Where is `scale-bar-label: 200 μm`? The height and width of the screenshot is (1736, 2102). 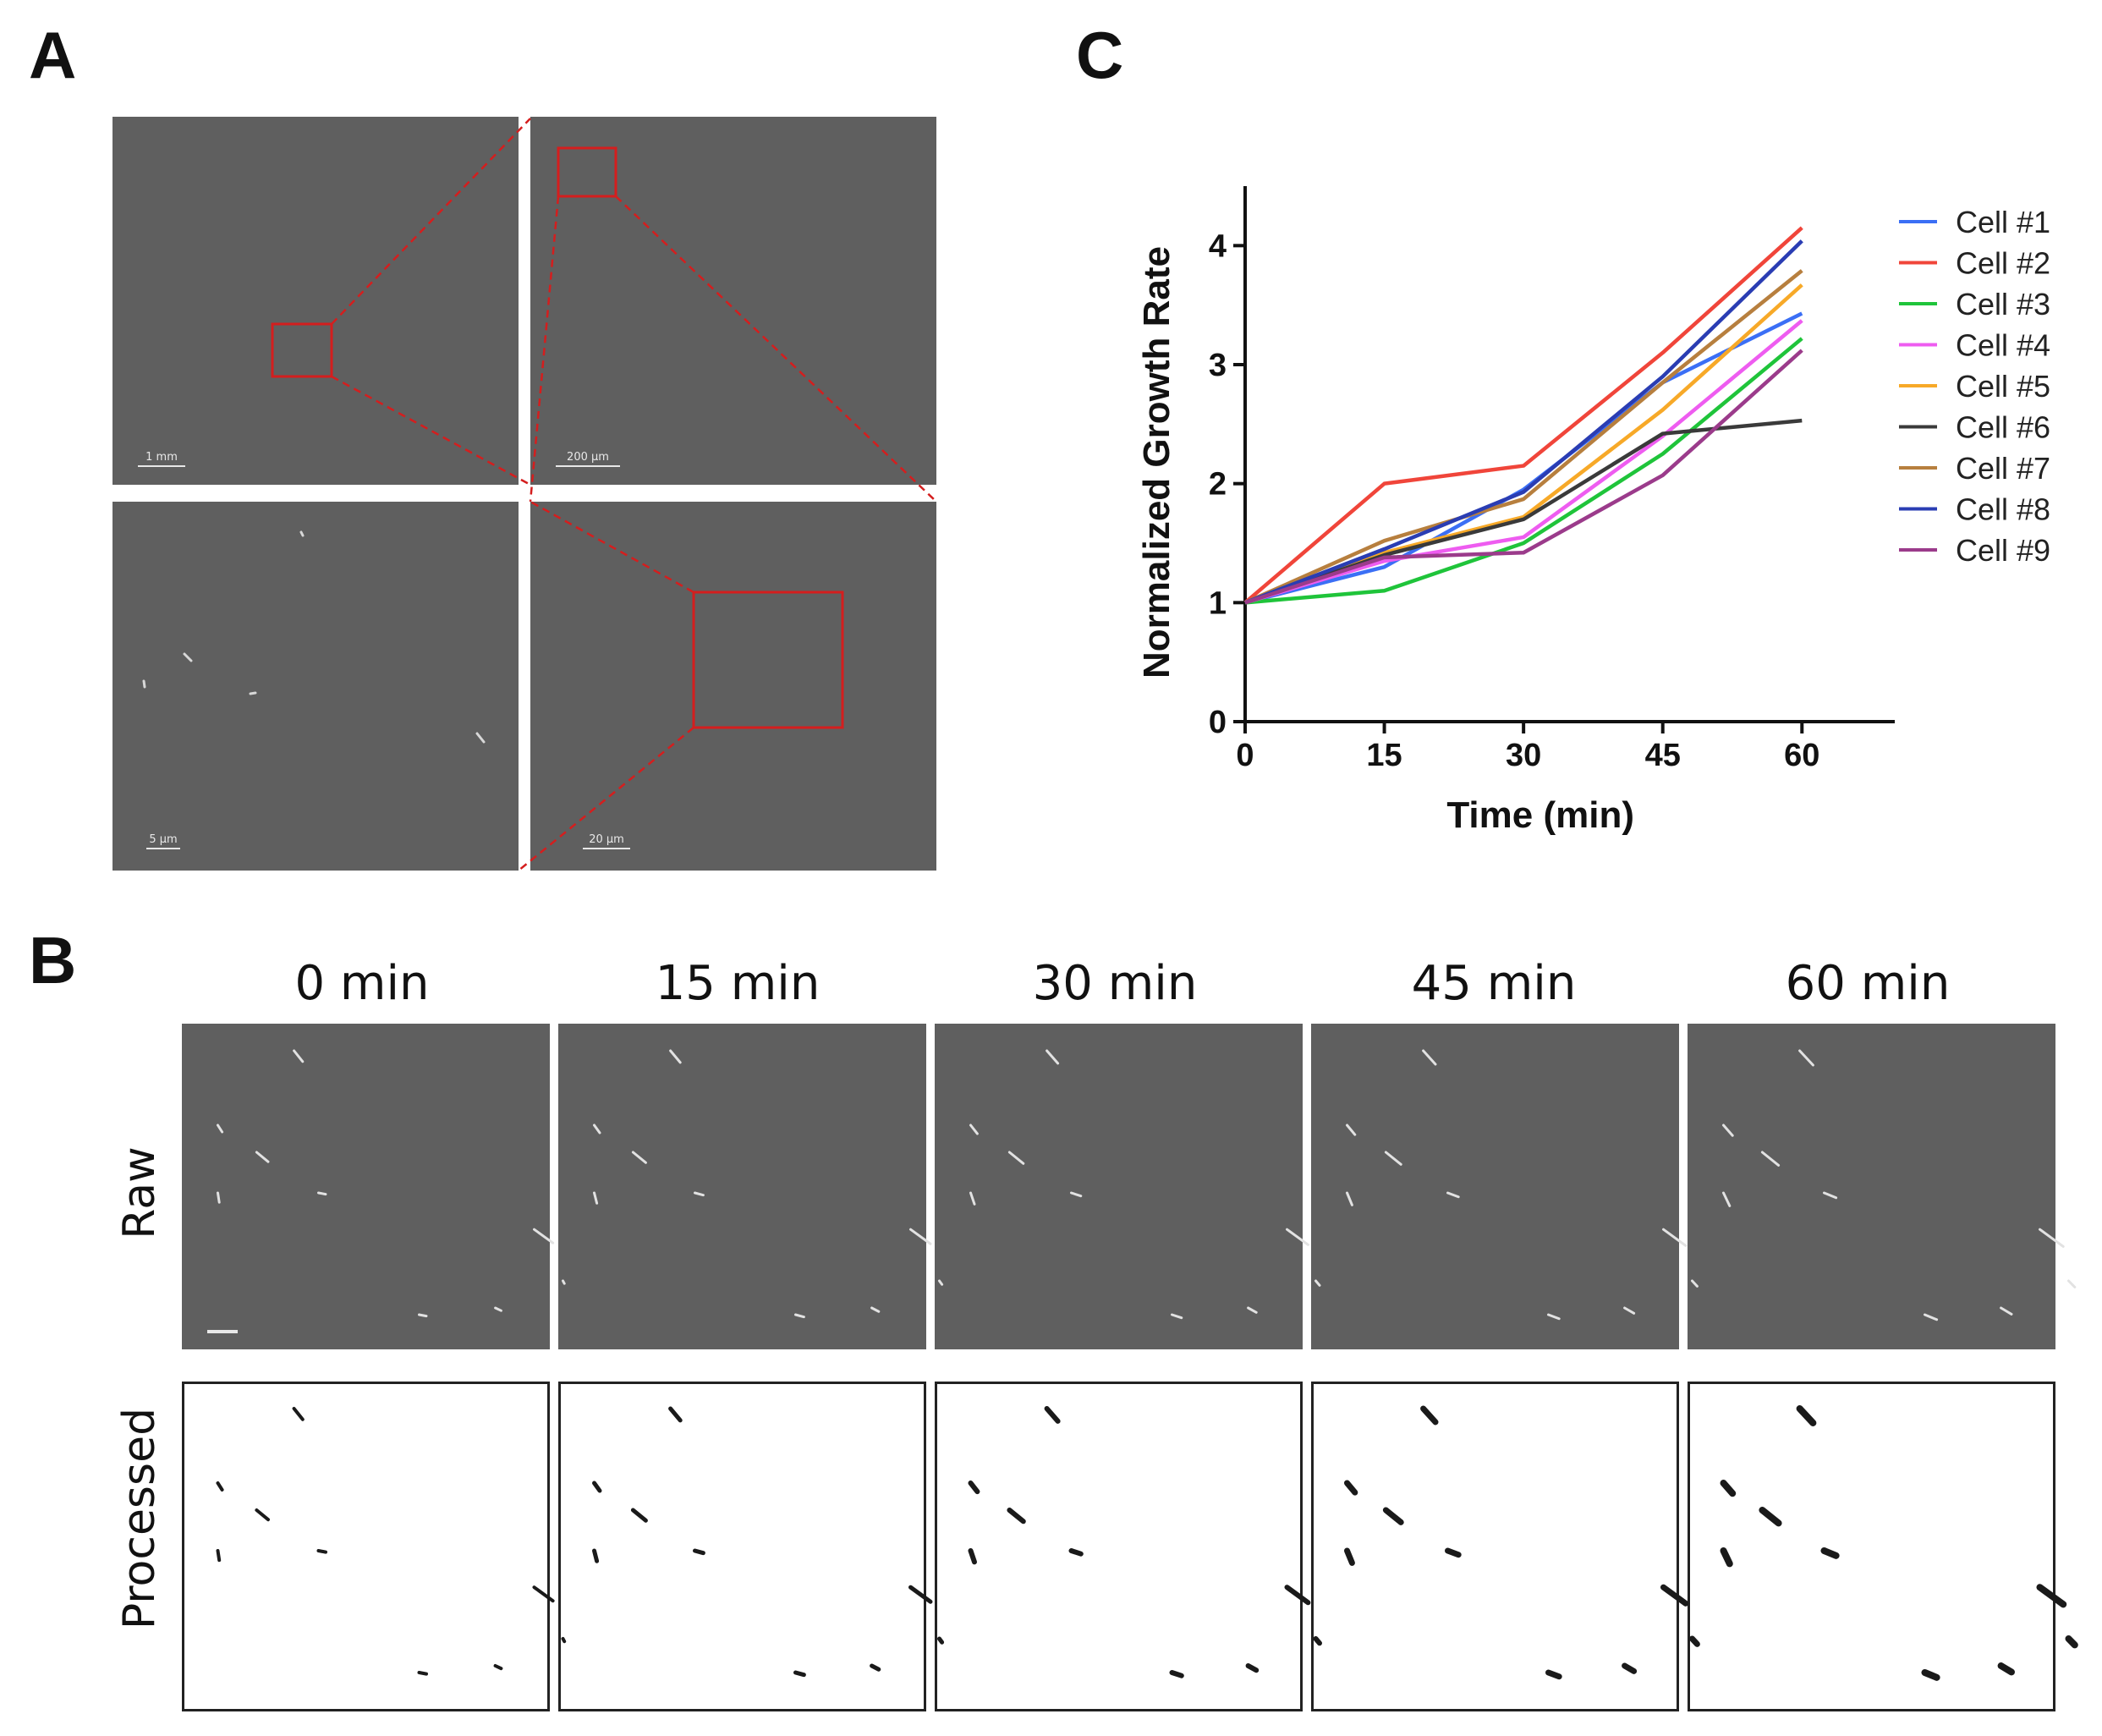 scale-bar-label: 200 μm is located at coordinates (588, 457).